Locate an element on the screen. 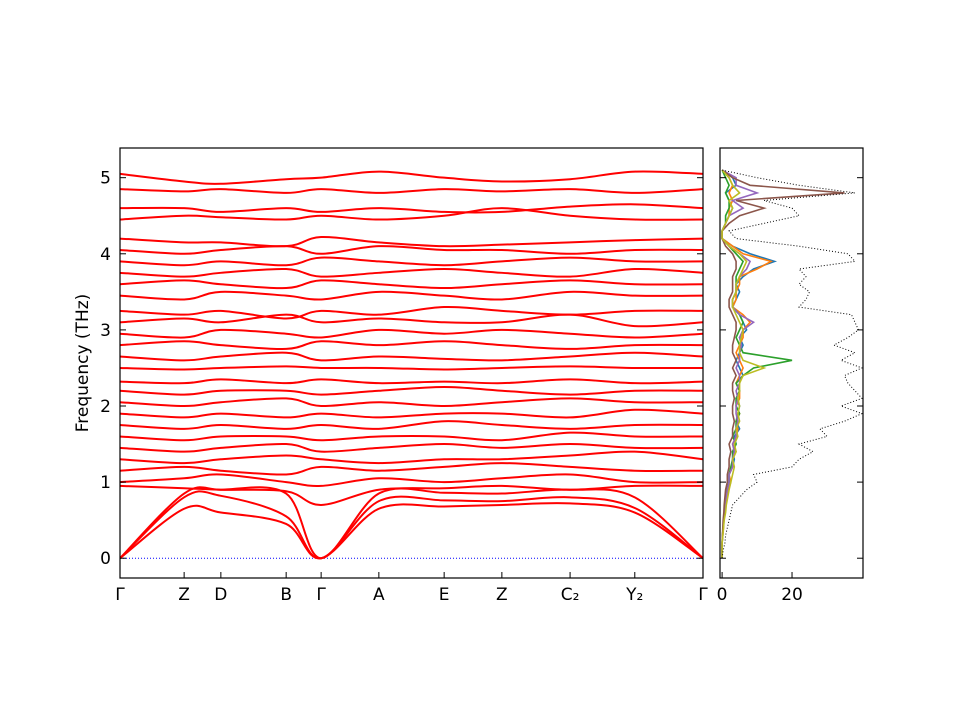 This screenshot has height=724, width=960. y-tick-label: 3 is located at coordinates (105, 331).